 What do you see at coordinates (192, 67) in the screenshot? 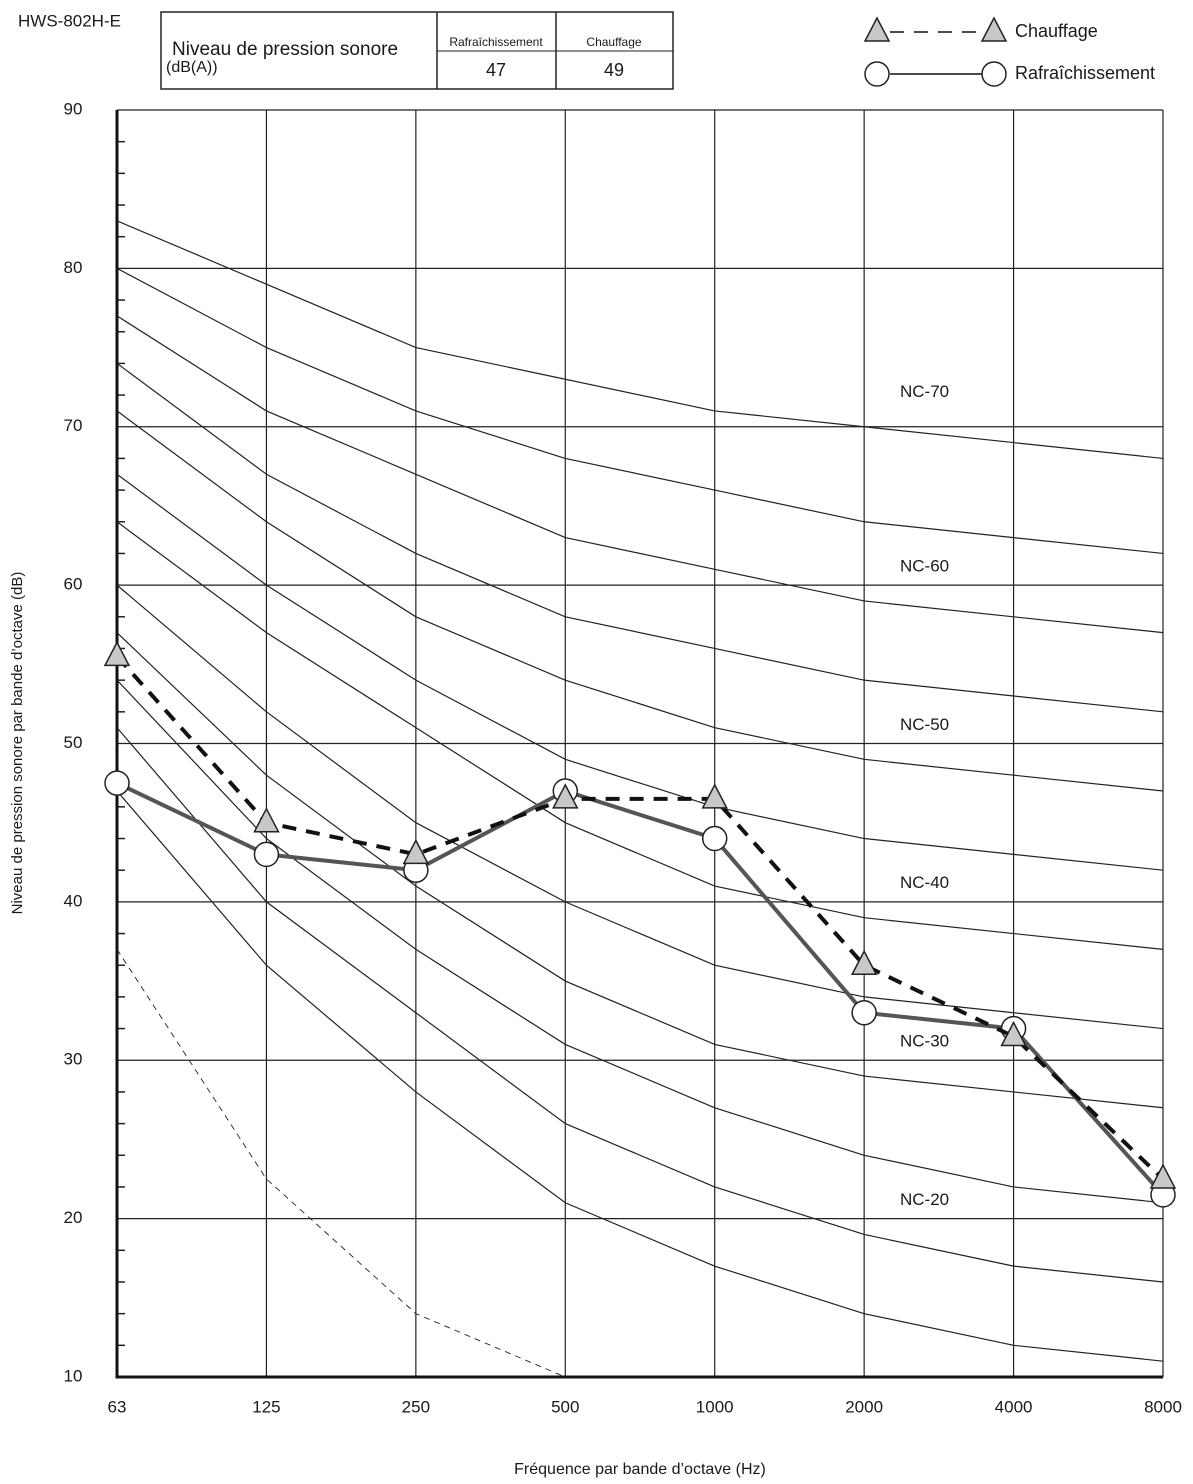
I see `table-label: (dB(A))` at bounding box center [192, 67].